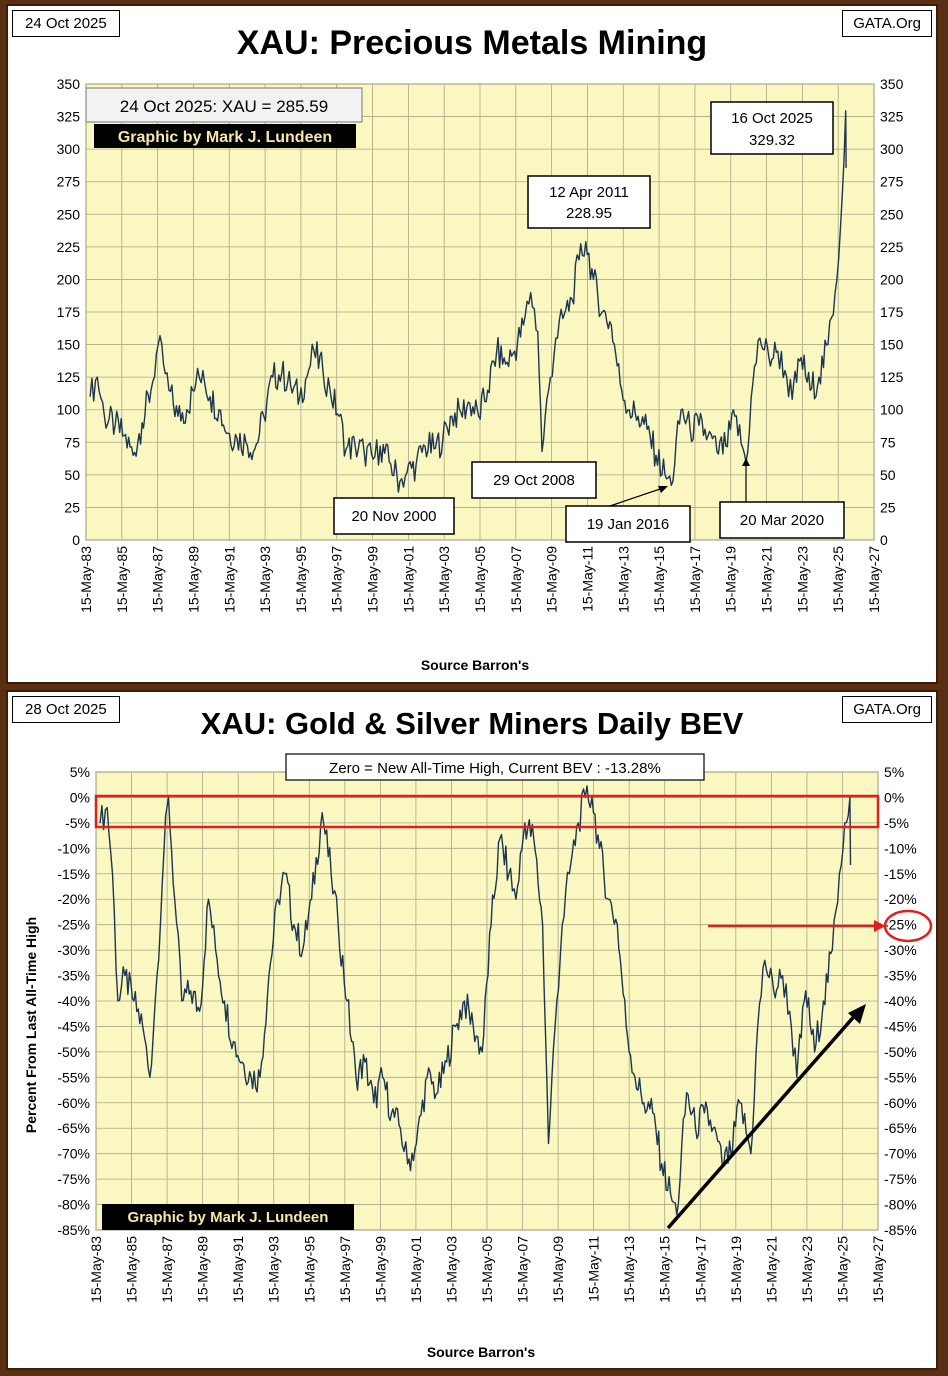 The image size is (948, 1376). What do you see at coordinates (73, 1103) in the screenshot?
I see `y-tick-label-left: -60%` at bounding box center [73, 1103].